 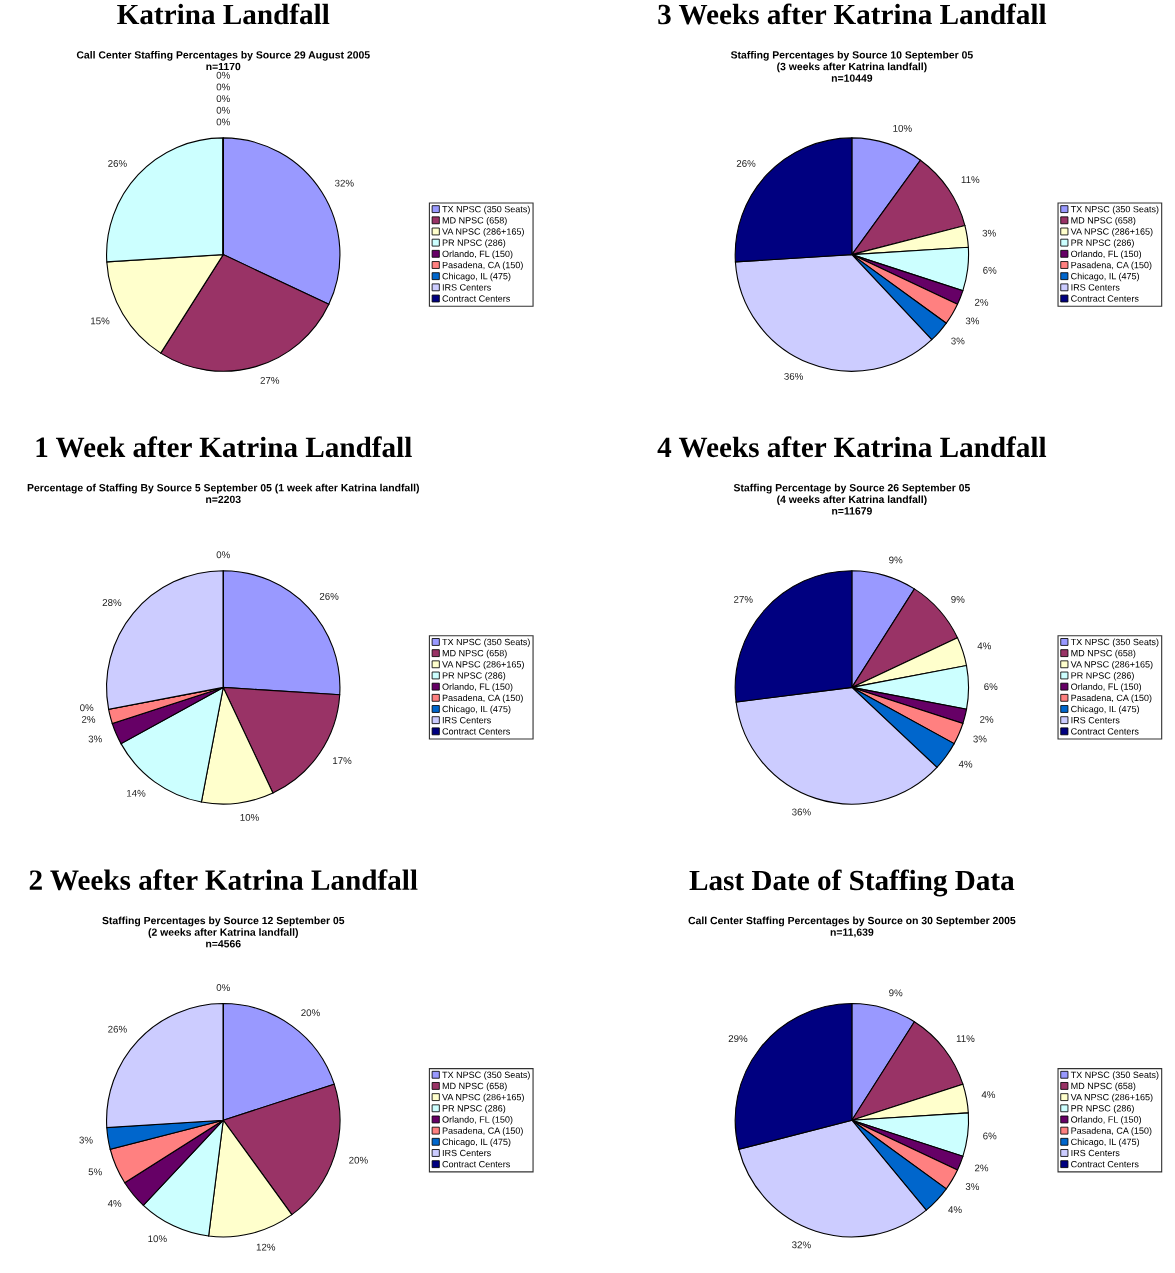 I want to click on chart-title: 2 Weeks after Katrina Landfall, so click(x=223, y=880).